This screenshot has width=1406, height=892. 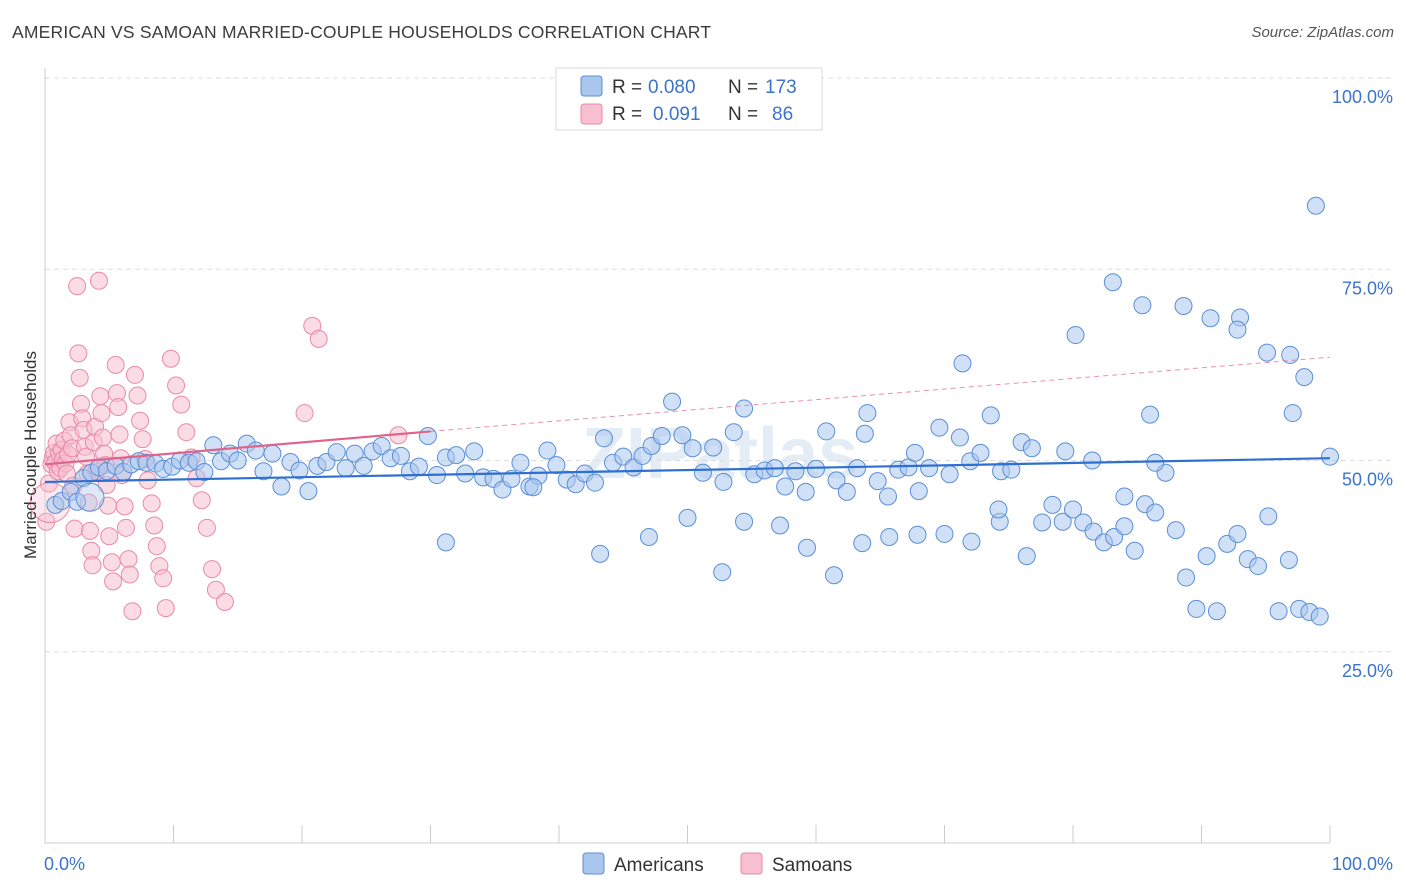 I want to click on y-tick-label-100: 100.0%, so click(x=1362, y=97).